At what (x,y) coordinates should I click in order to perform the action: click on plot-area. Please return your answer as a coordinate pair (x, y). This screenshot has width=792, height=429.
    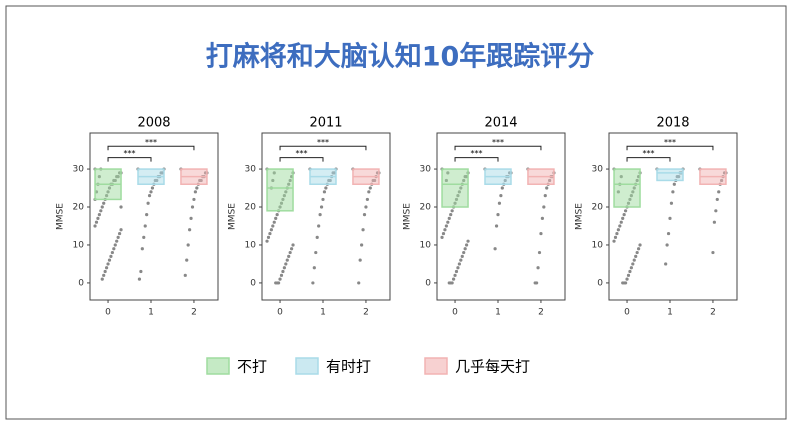
    Looking at the image, I should click on (501, 216).